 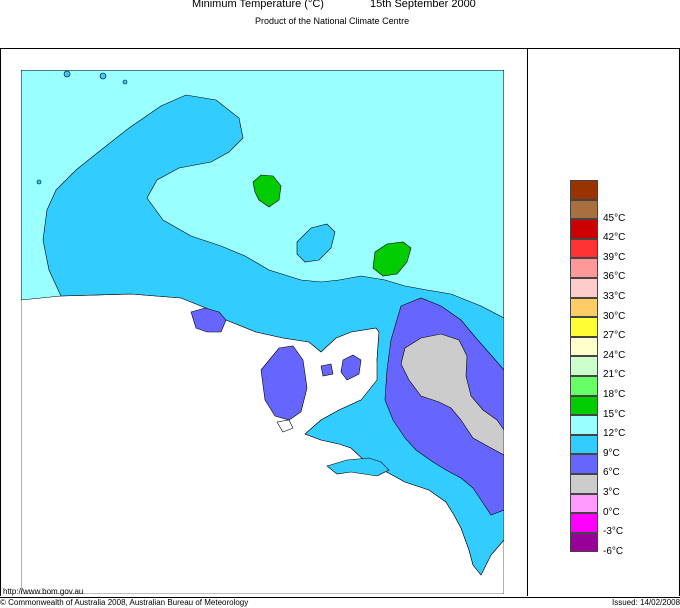 I want to click on region-6-peninsula, so click(x=284, y=383).